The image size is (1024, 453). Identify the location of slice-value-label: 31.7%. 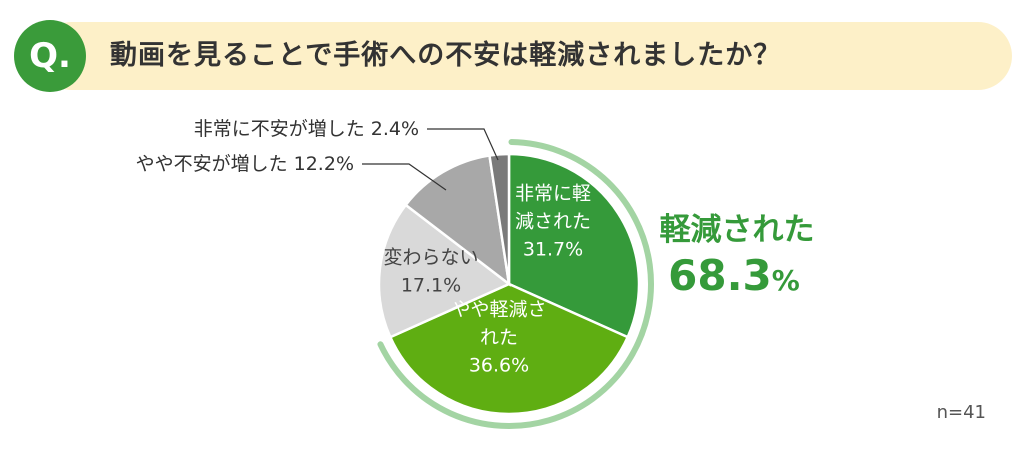
(553, 250).